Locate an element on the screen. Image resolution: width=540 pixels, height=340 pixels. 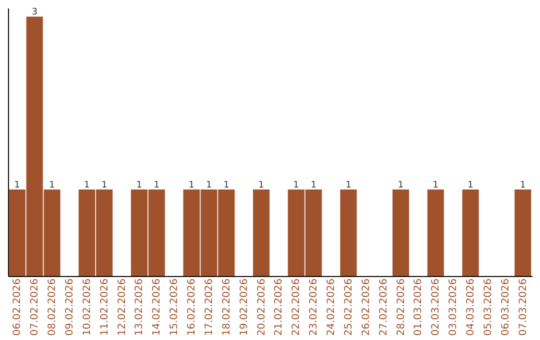
x-tick-label: 24.02.2026 is located at coordinates (332, 307).